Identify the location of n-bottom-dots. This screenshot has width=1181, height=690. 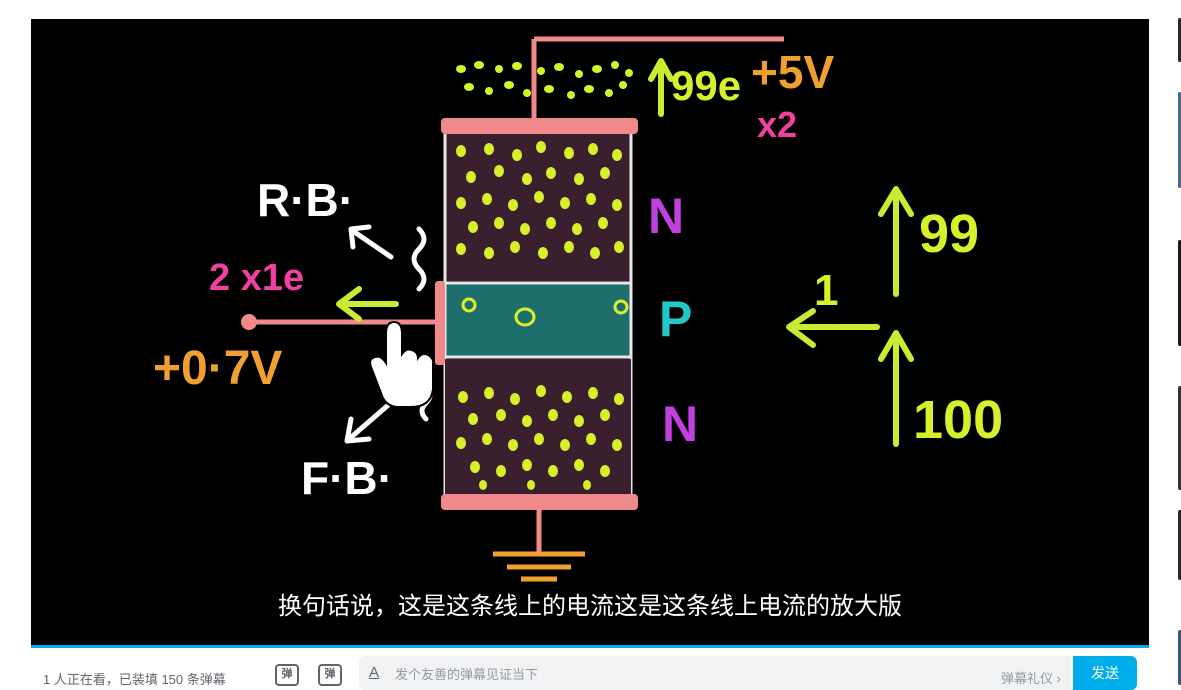
(540, 437).